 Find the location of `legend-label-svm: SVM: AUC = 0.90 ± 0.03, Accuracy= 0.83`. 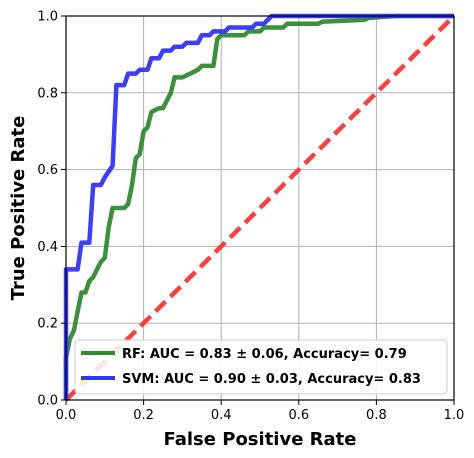

legend-label-svm: SVM: AUC = 0.90 ± 0.03, Accuracy= 0.83 is located at coordinates (271, 379).